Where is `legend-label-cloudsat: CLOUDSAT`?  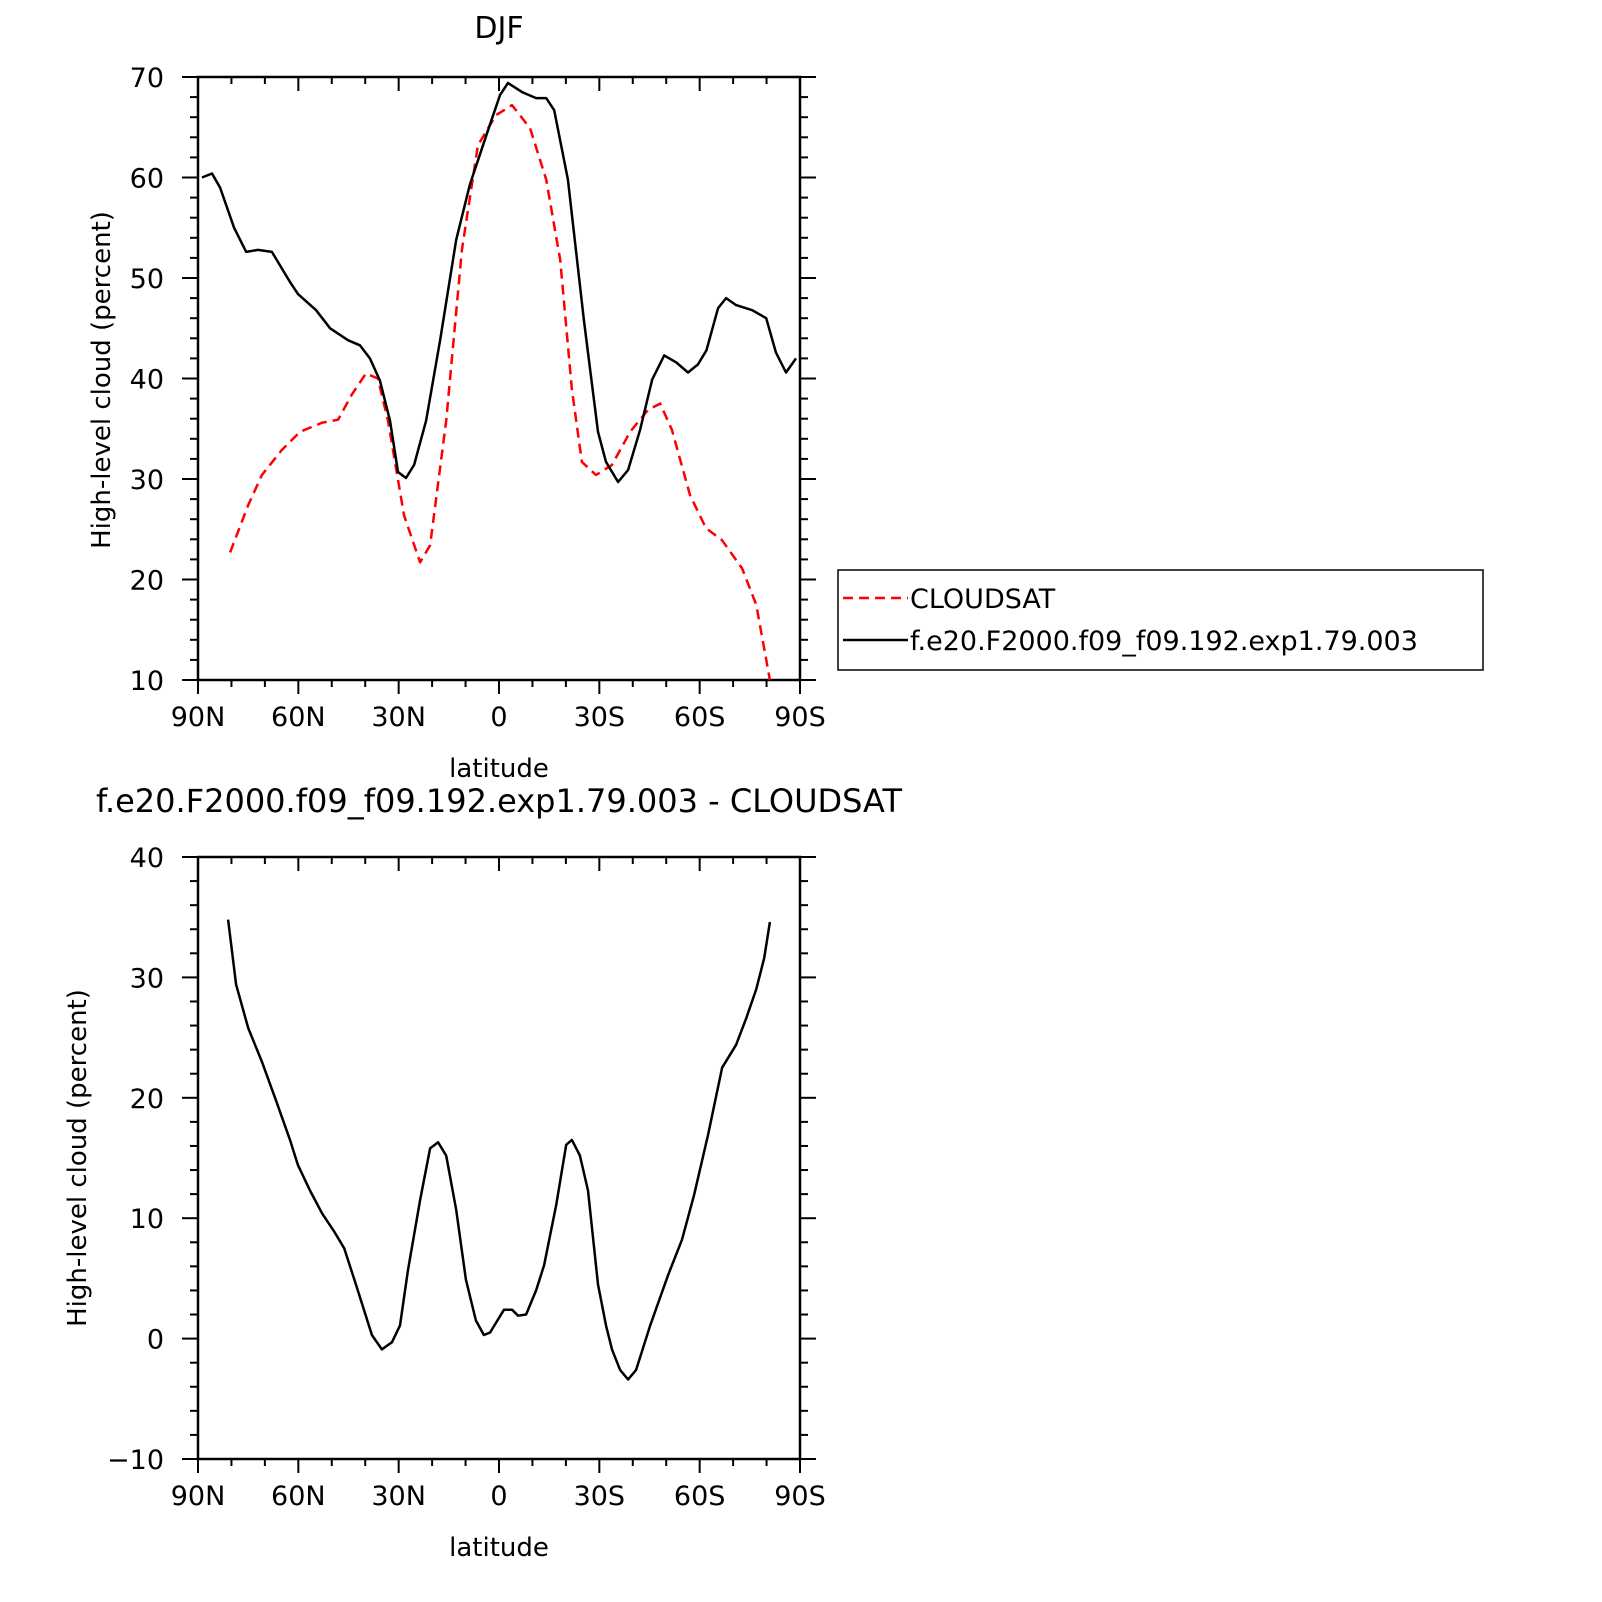 legend-label-cloudsat: CLOUDSAT is located at coordinates (983, 599).